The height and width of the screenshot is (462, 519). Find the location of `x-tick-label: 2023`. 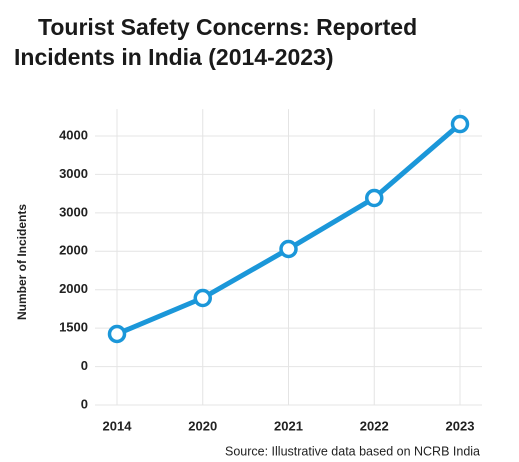

x-tick-label: 2023 is located at coordinates (460, 425).